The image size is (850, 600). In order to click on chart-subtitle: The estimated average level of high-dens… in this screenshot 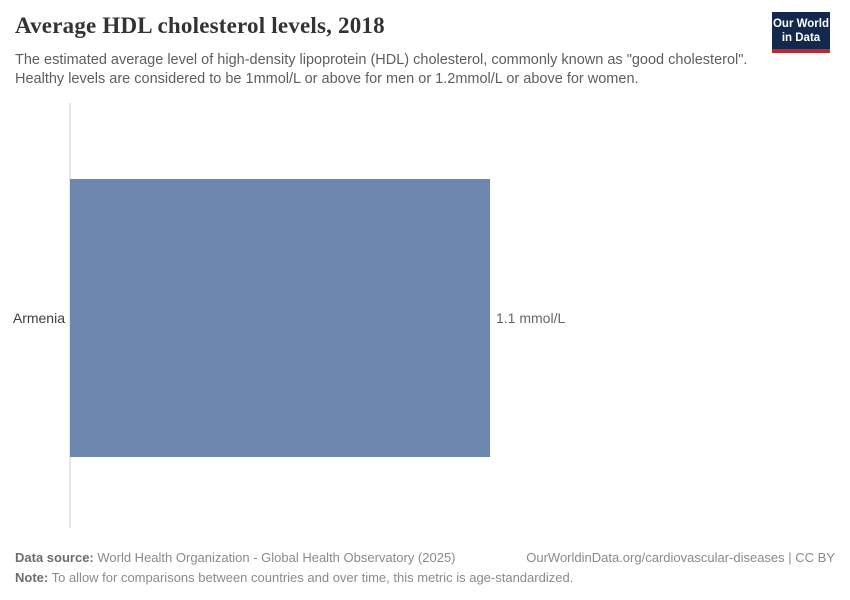, I will do `click(381, 69)`.